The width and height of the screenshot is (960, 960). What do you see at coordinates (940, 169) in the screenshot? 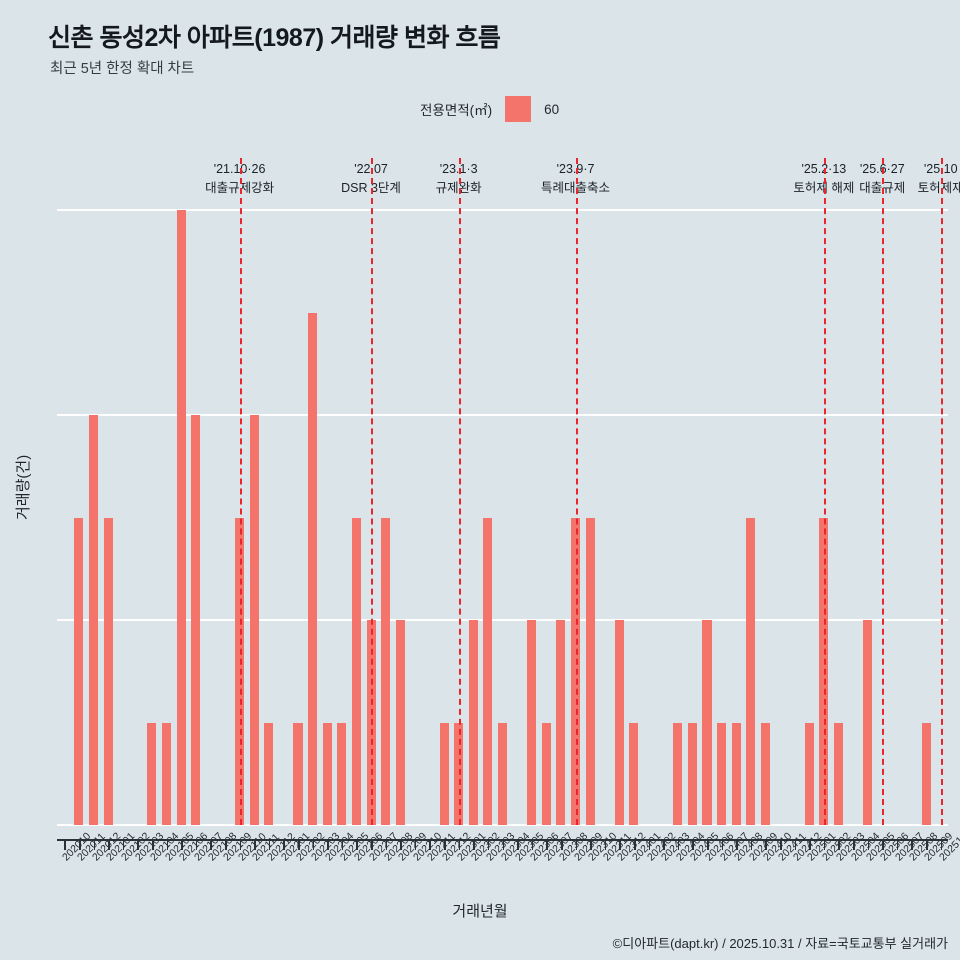
I see `event-date: '25.10` at bounding box center [940, 169].